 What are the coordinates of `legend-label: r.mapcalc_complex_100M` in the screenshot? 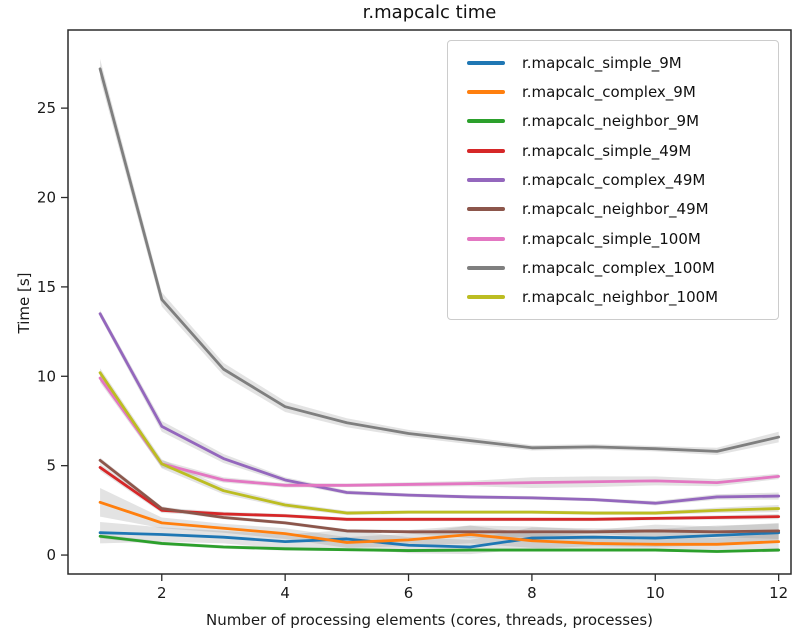 It's located at (618, 267).